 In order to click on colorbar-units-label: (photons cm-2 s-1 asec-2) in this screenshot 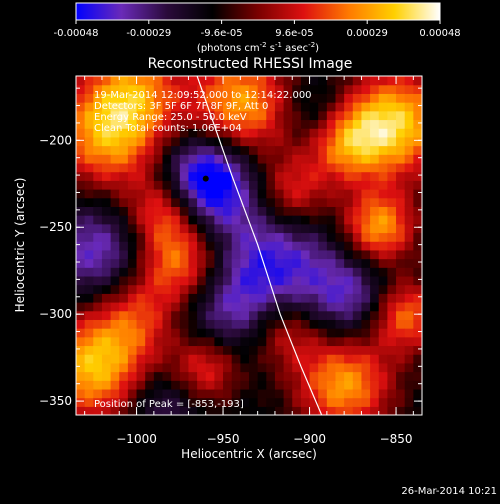, I will do `click(258, 47)`.